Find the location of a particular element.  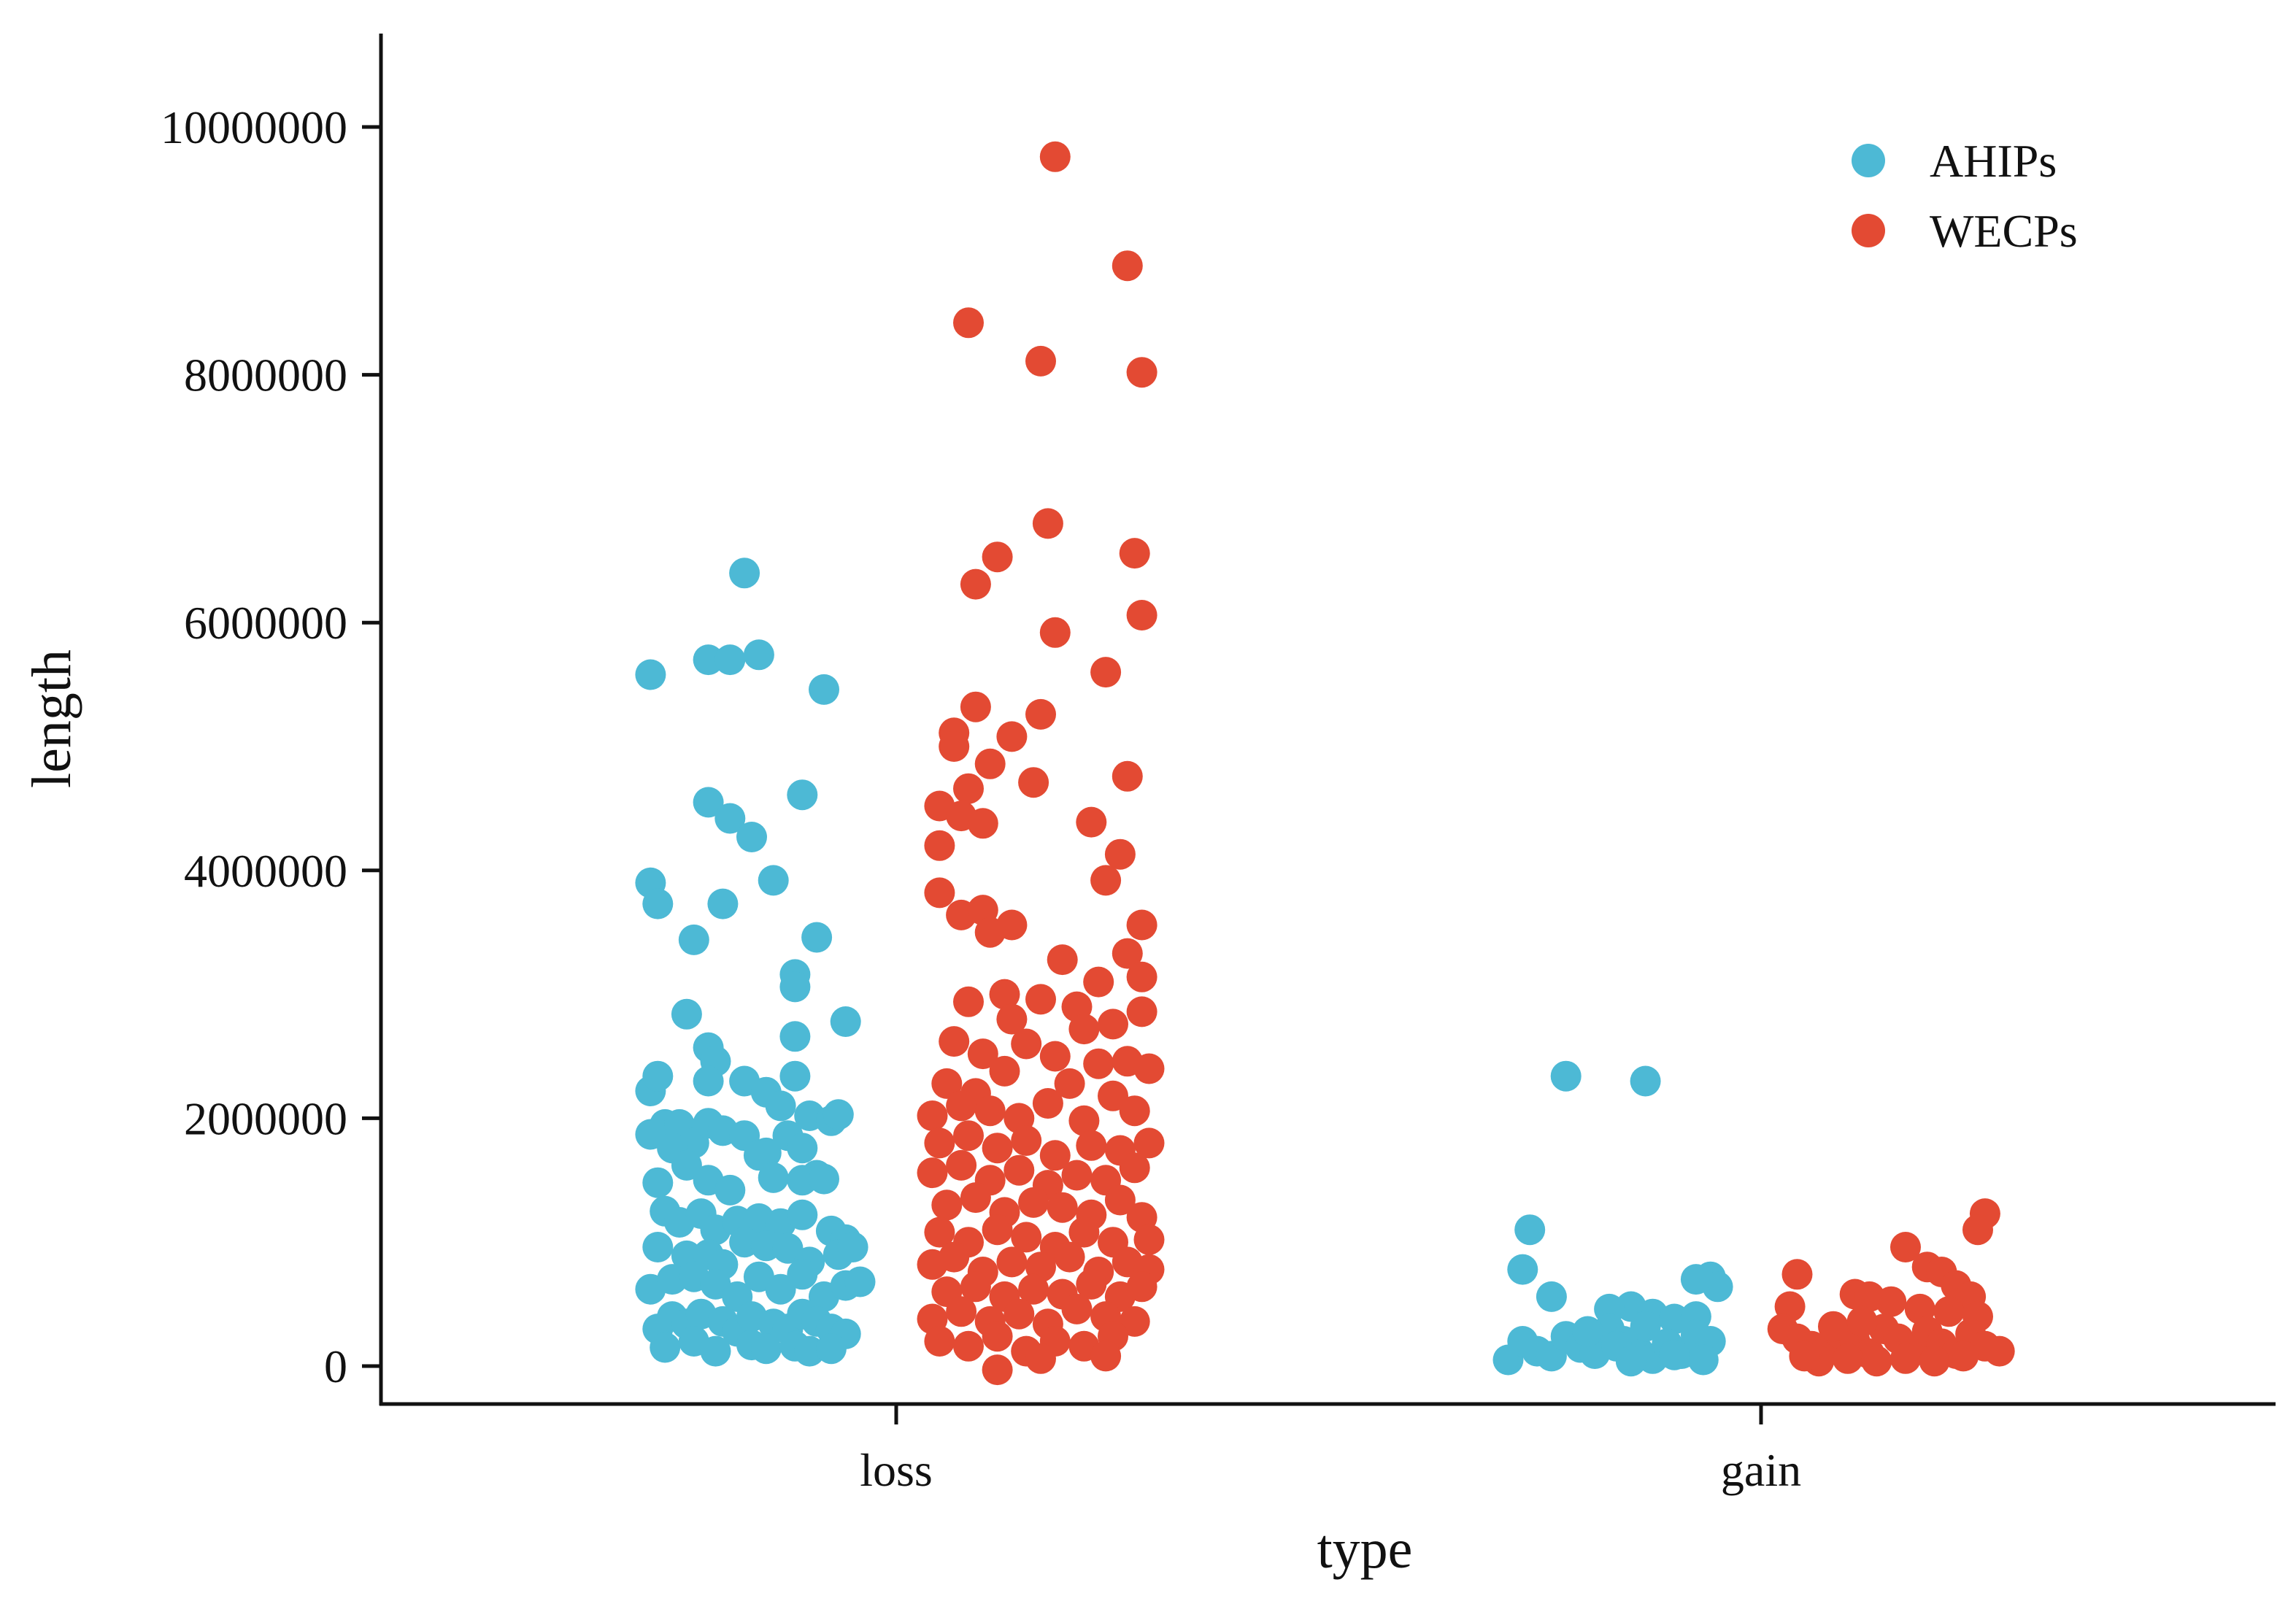

legend-marker-wecps is located at coordinates (1868, 230).